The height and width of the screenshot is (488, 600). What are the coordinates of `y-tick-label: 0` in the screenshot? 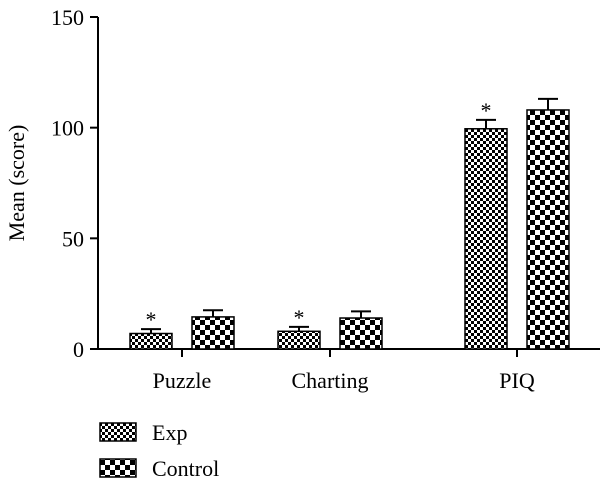 It's located at (78, 349).